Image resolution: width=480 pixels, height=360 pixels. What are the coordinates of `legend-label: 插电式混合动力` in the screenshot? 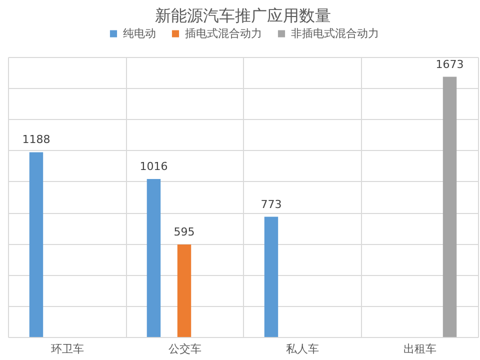 It's located at (223, 33).